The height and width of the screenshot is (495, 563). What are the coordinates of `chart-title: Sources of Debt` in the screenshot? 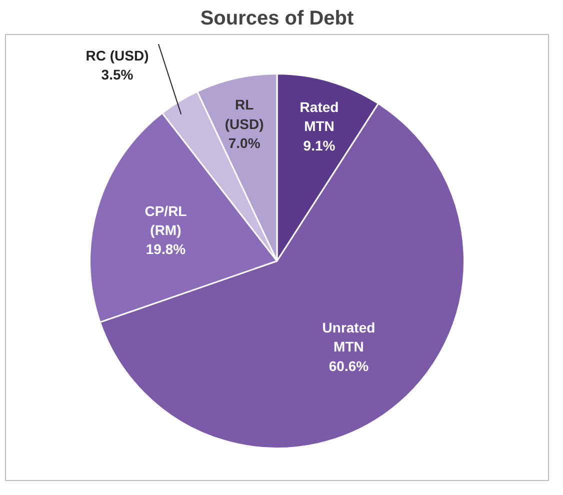 It's located at (277, 19).